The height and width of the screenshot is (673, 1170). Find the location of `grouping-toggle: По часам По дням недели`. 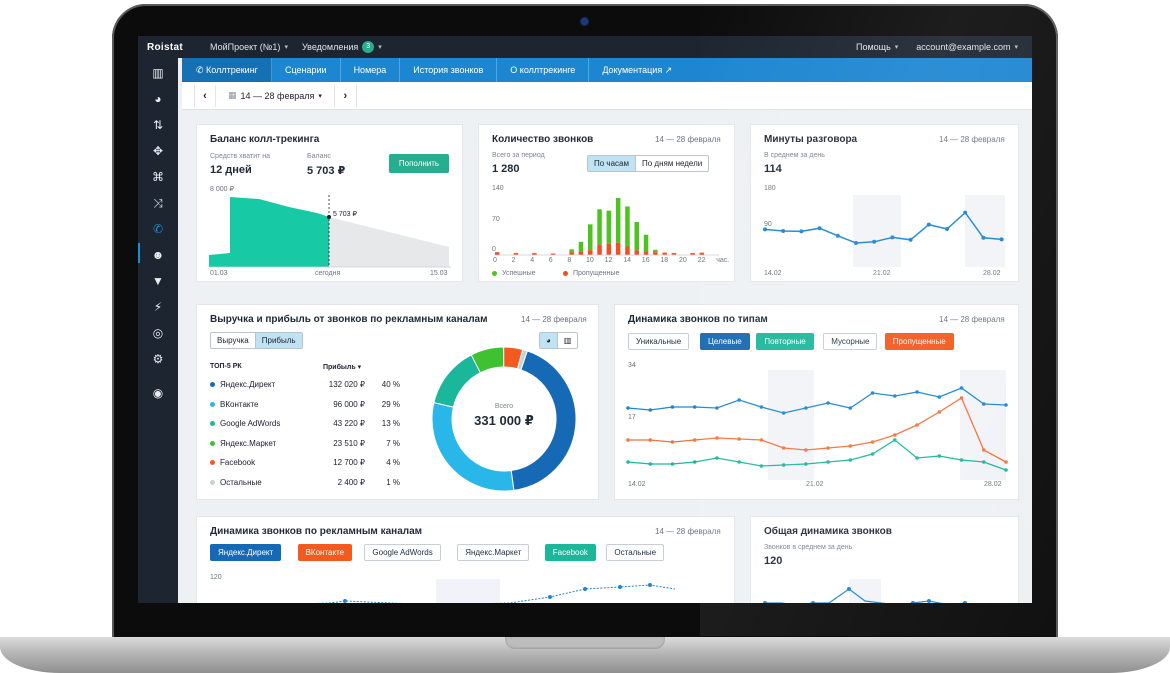

grouping-toggle: По часам По дням недели is located at coordinates (648, 163).